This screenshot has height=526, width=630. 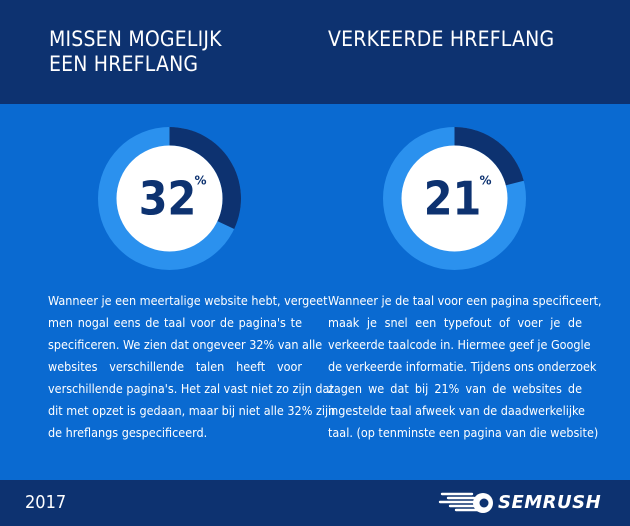 I want to click on donut-chart-right: 21 %, so click(x=454, y=198).